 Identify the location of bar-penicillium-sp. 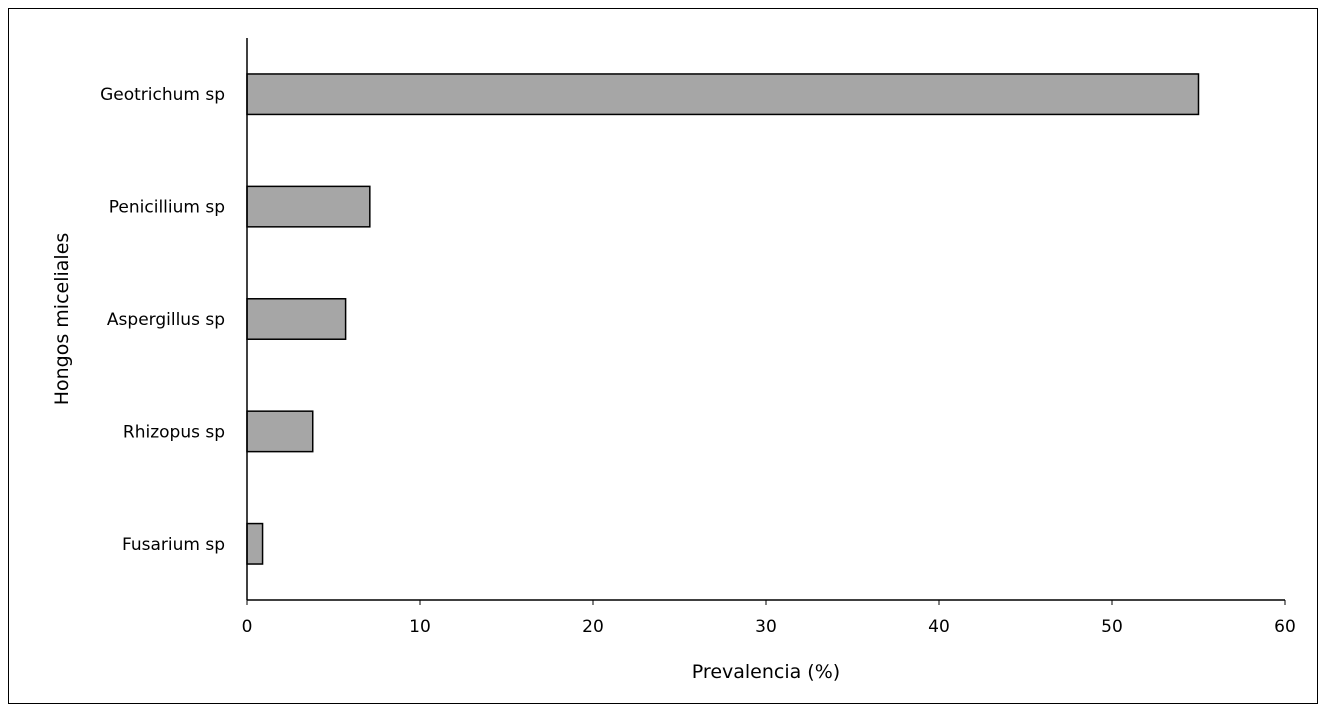
(308, 206).